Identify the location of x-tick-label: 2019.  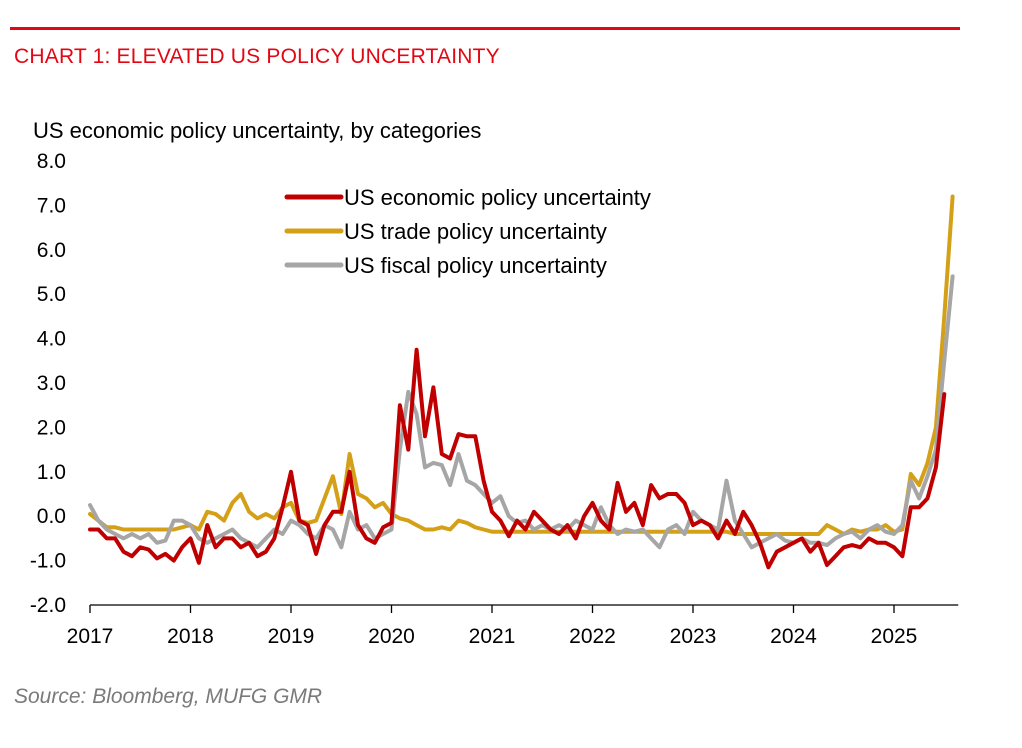
(291, 636).